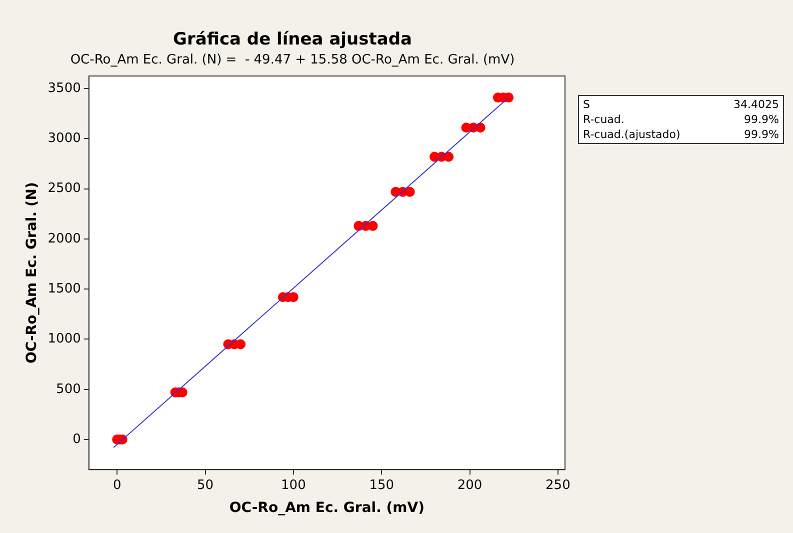 The width and height of the screenshot is (793, 533). I want to click on x-axis-title: OC-Ro_Am Ec. Gral. (mV), so click(327, 508).